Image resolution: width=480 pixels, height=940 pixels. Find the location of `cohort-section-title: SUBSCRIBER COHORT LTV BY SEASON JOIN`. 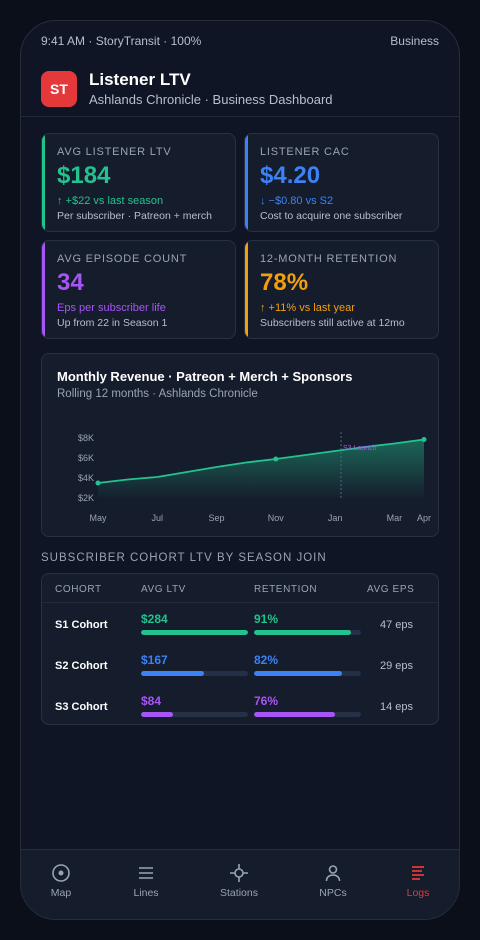

cohort-section-title: SUBSCRIBER COHORT LTV BY SEASON JOIN is located at coordinates (184, 558).